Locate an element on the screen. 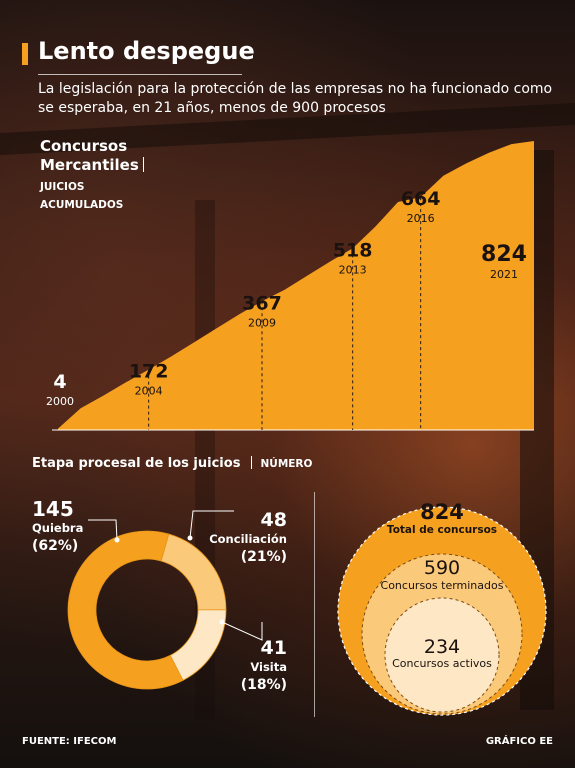 This screenshot has height=768, width=575. donut-label-visita: 41 Visita (18%) is located at coordinates (263, 665).